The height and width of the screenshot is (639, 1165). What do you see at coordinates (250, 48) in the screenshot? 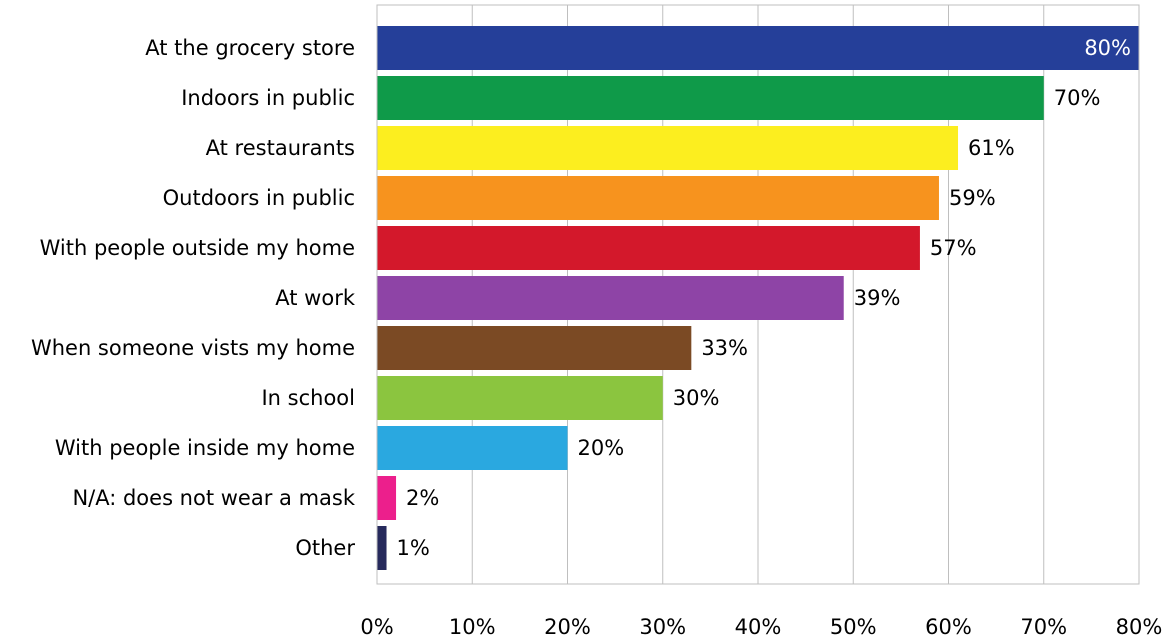
I see `category-label: At the grocery store` at bounding box center [250, 48].